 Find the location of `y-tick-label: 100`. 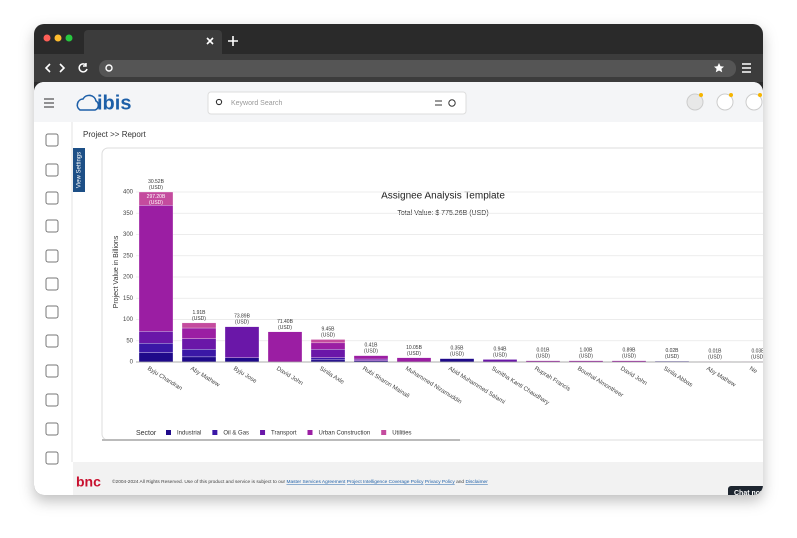

y-tick-label: 100 is located at coordinates (128, 320).